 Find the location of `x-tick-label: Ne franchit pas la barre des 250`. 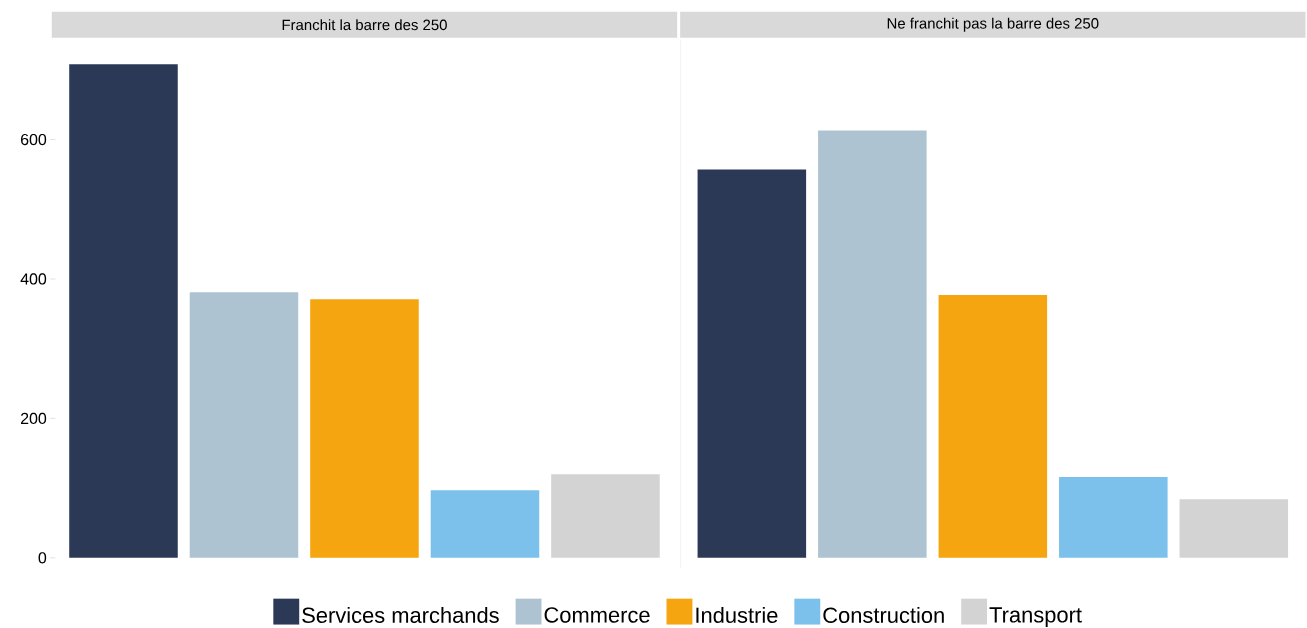

x-tick-label: Ne franchit pas la barre des 250 is located at coordinates (993, 24).